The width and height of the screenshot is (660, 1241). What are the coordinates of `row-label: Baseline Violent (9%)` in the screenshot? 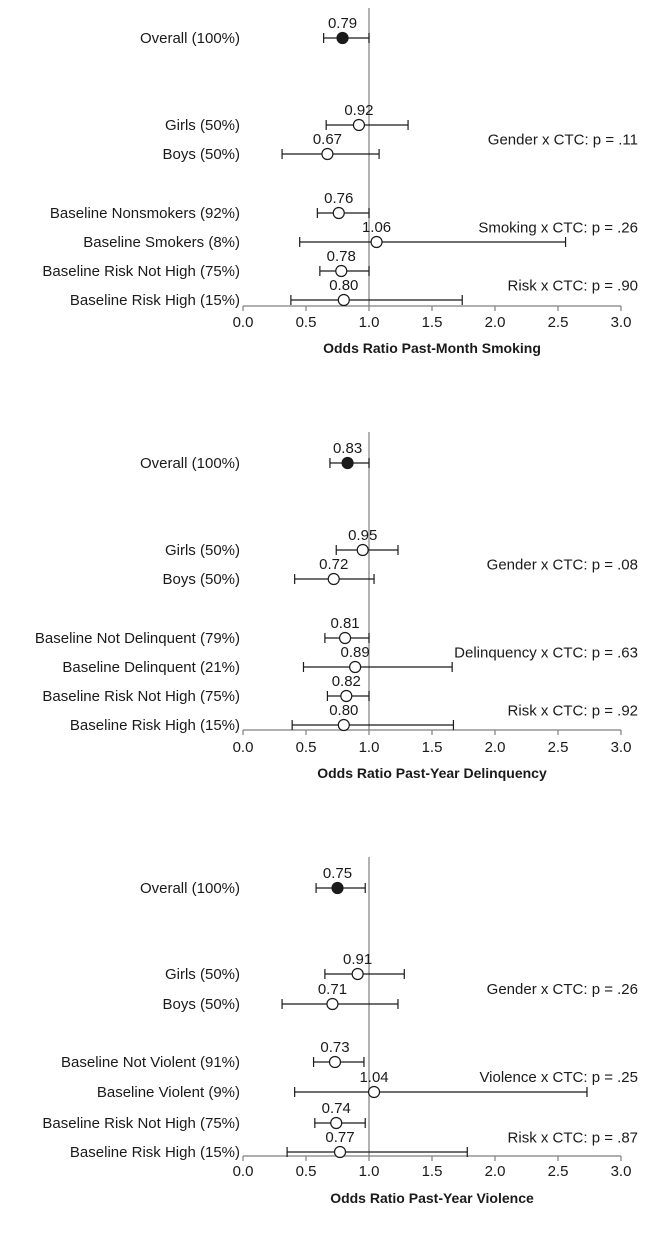 It's located at (168, 1092).